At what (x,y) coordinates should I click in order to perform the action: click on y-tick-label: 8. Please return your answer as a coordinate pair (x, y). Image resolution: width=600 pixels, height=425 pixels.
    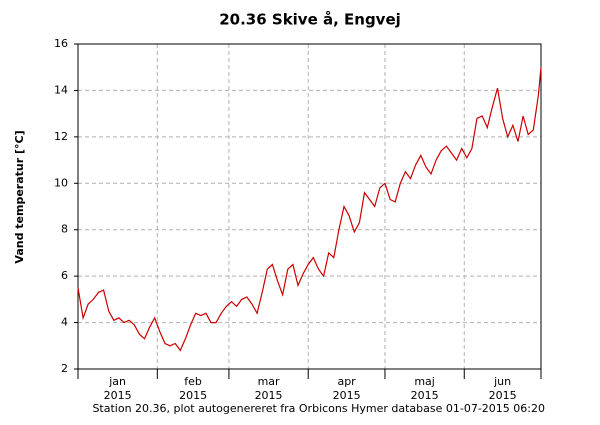
    Looking at the image, I should click on (64, 229).